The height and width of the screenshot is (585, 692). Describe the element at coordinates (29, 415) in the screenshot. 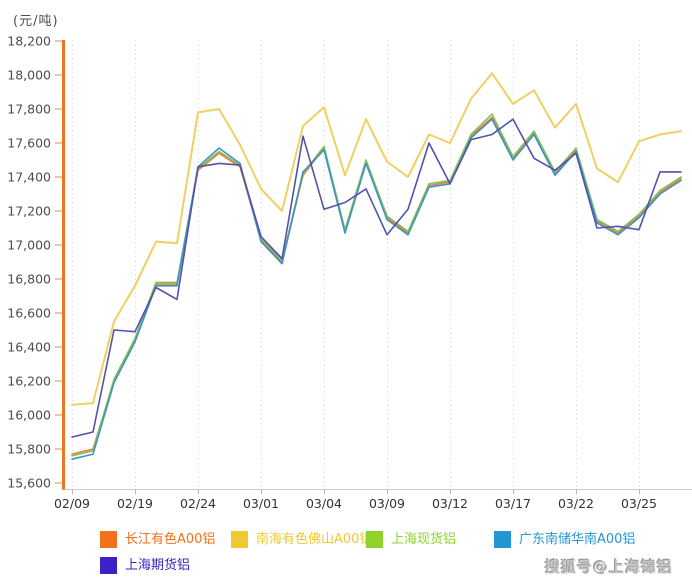

I see `y-tick-label: 16,000` at that location.